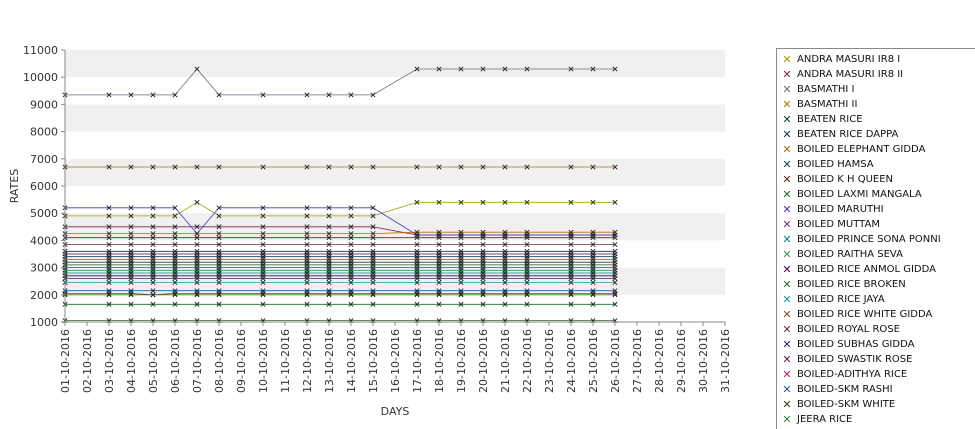 This screenshot has height=429, width=975. I want to click on series-boiled-rice-anmol-gidda, so click(340, 254).